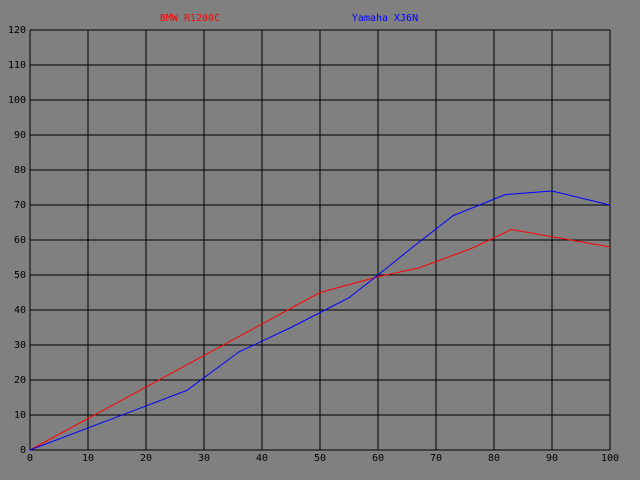  Describe the element at coordinates (20, 310) in the screenshot. I see `y-tick-label: 40` at that location.